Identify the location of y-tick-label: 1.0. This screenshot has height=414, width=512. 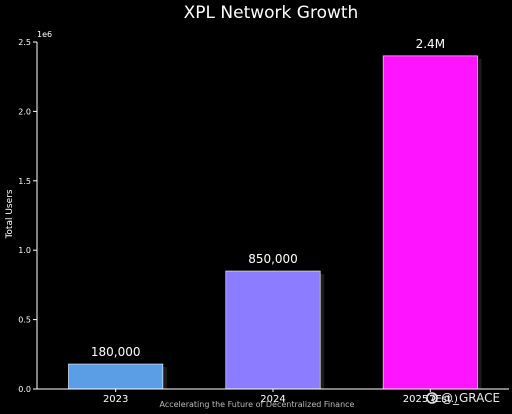
(24, 250).